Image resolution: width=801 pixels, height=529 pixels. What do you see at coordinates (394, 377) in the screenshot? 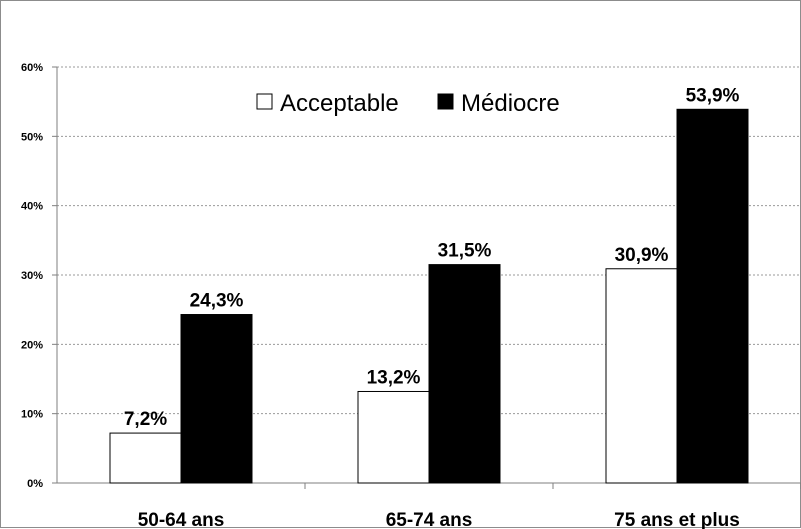
I see `data-label: 13,2%` at bounding box center [394, 377].